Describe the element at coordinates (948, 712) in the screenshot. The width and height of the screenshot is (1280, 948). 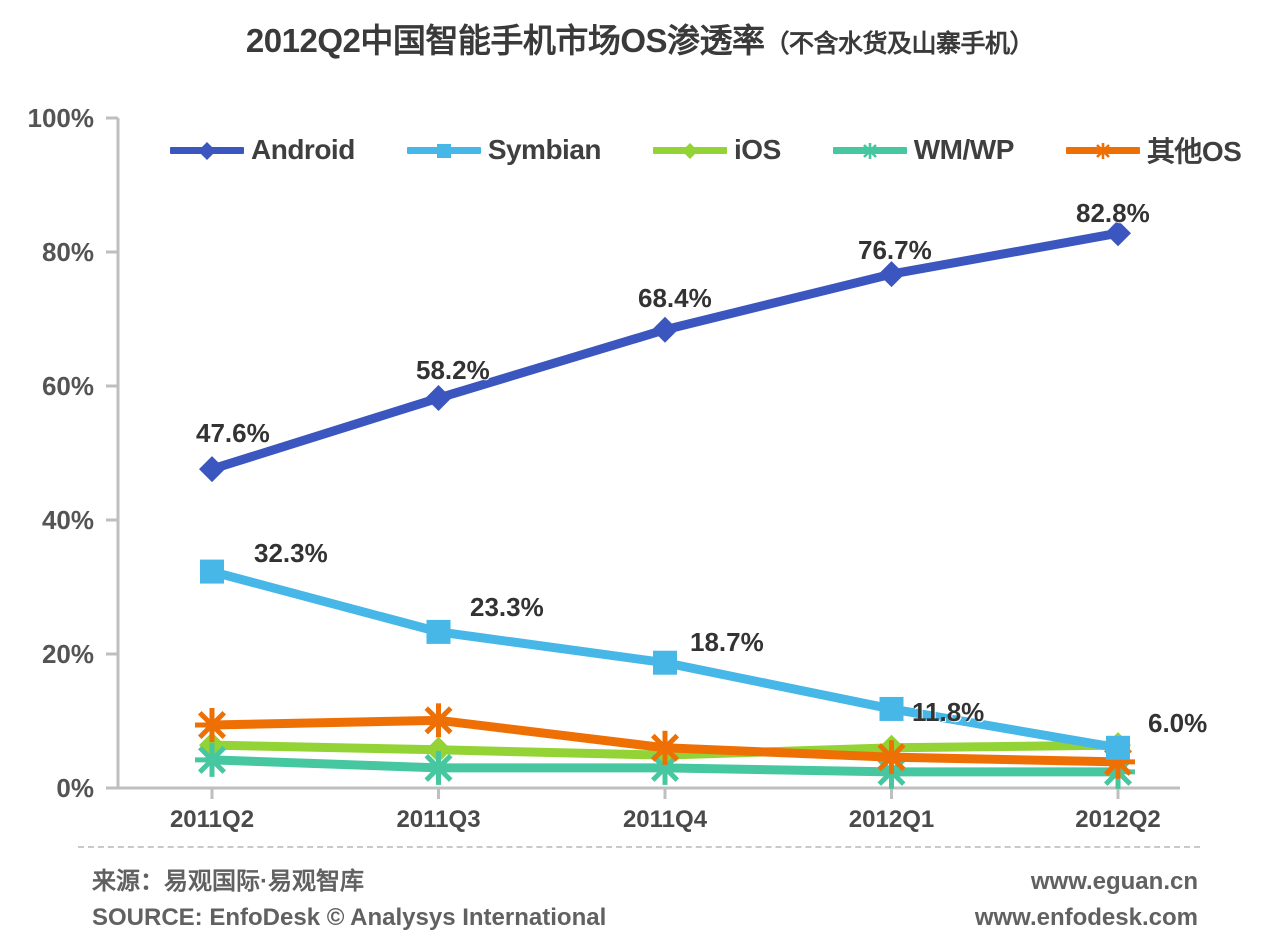
I see `data-point-label: 11.8%` at that location.